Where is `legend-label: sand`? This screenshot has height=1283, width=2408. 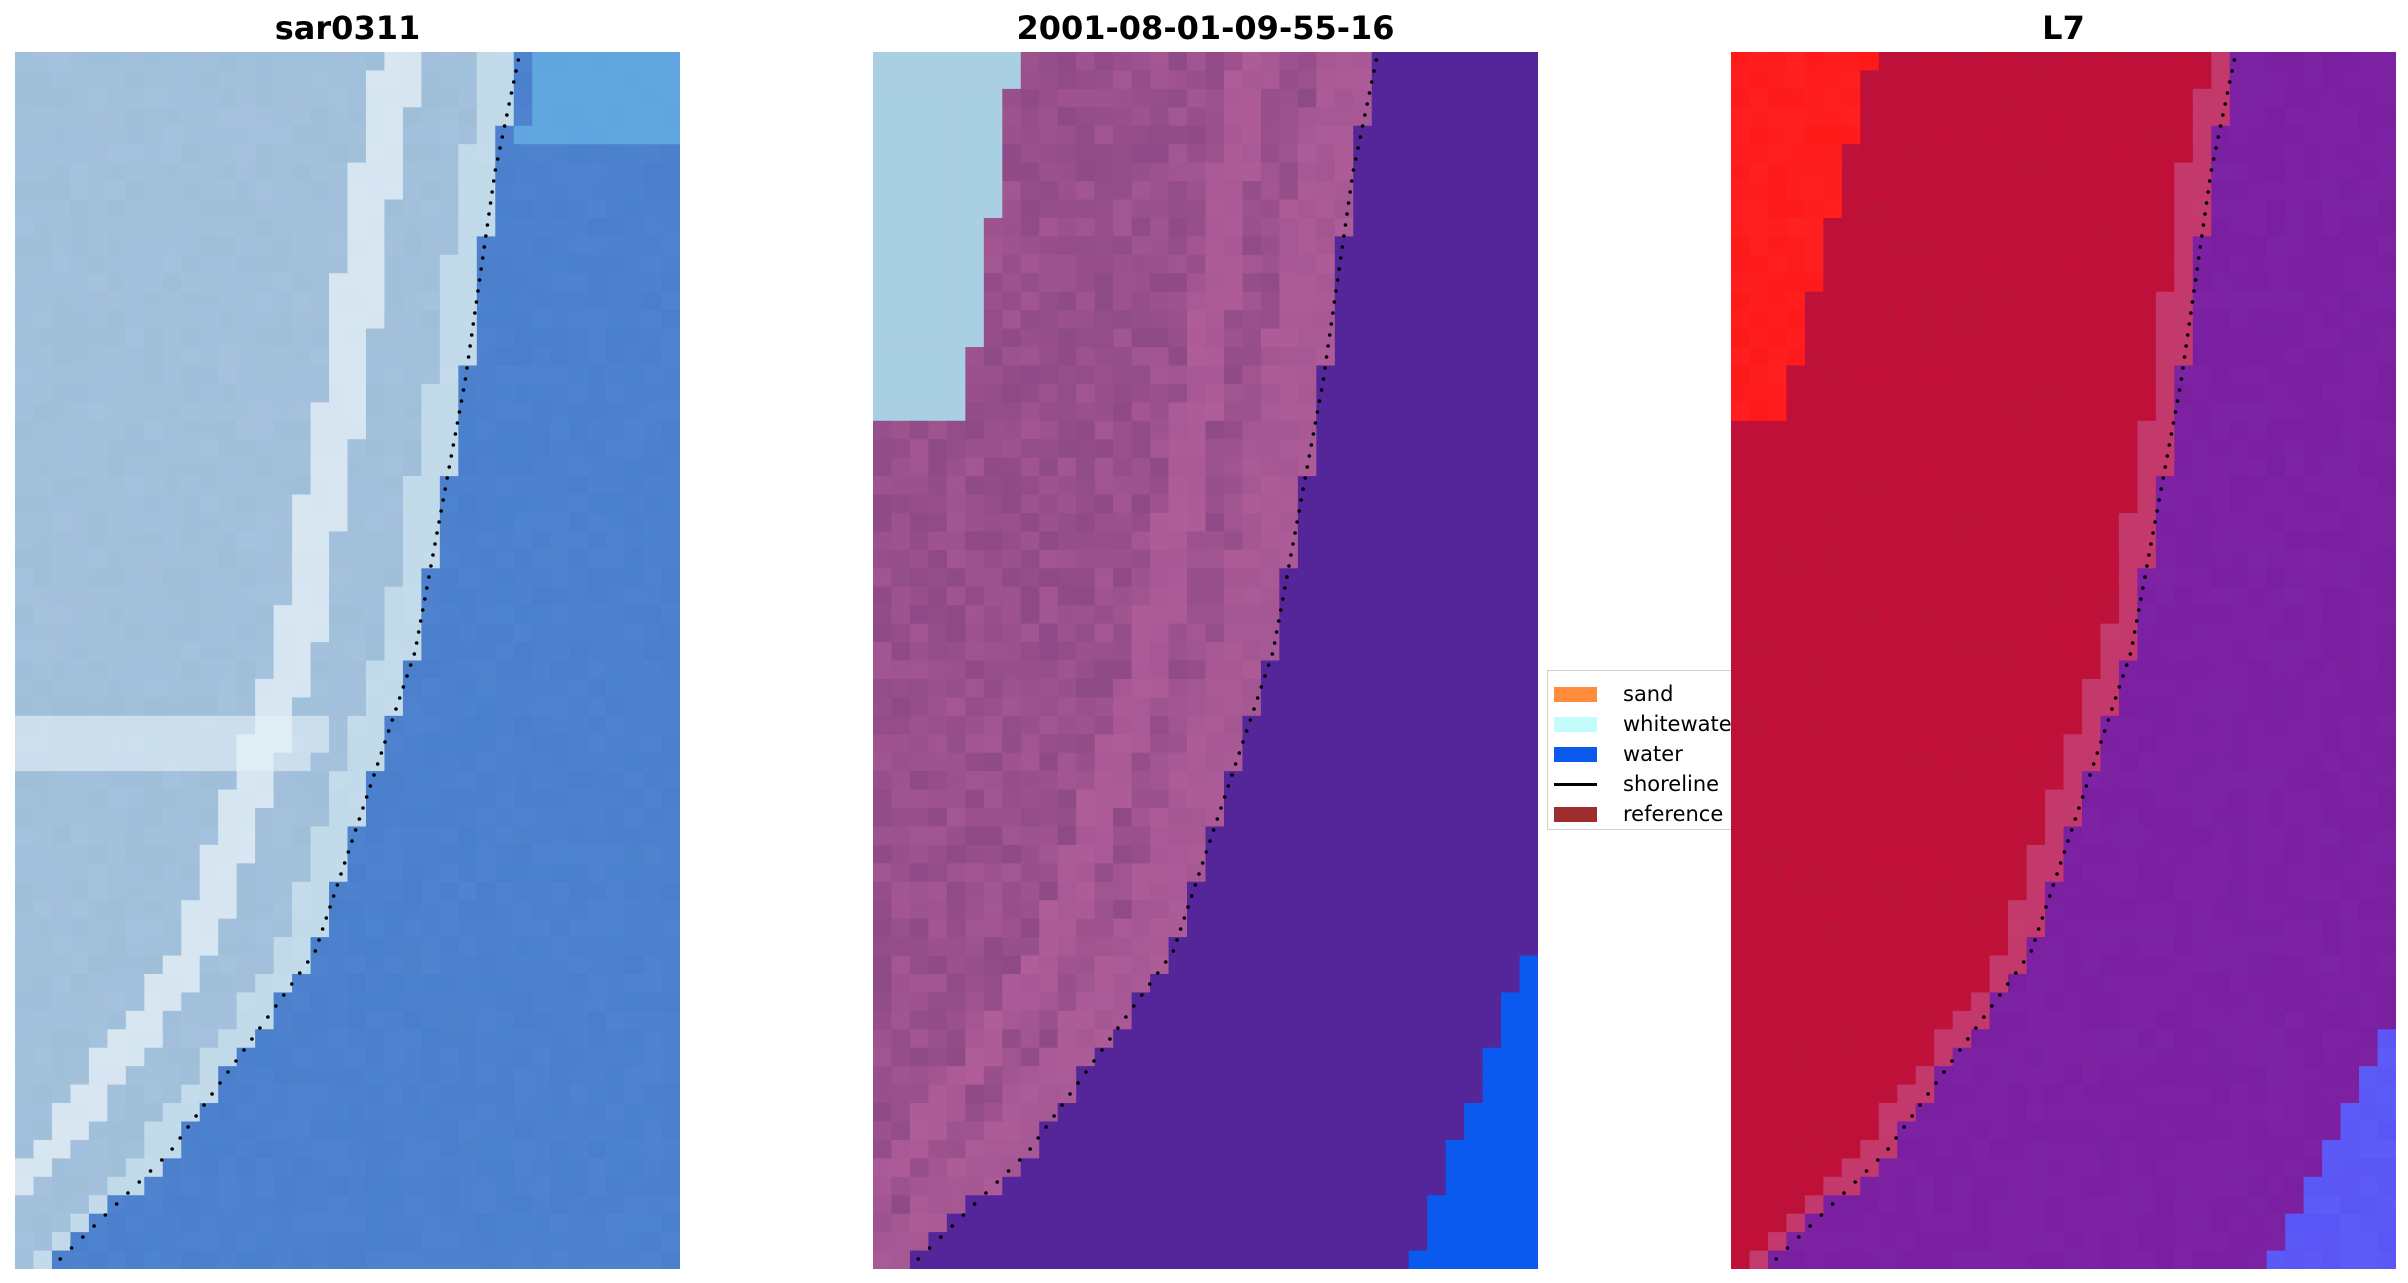
legend-label: sand is located at coordinates (1648, 694).